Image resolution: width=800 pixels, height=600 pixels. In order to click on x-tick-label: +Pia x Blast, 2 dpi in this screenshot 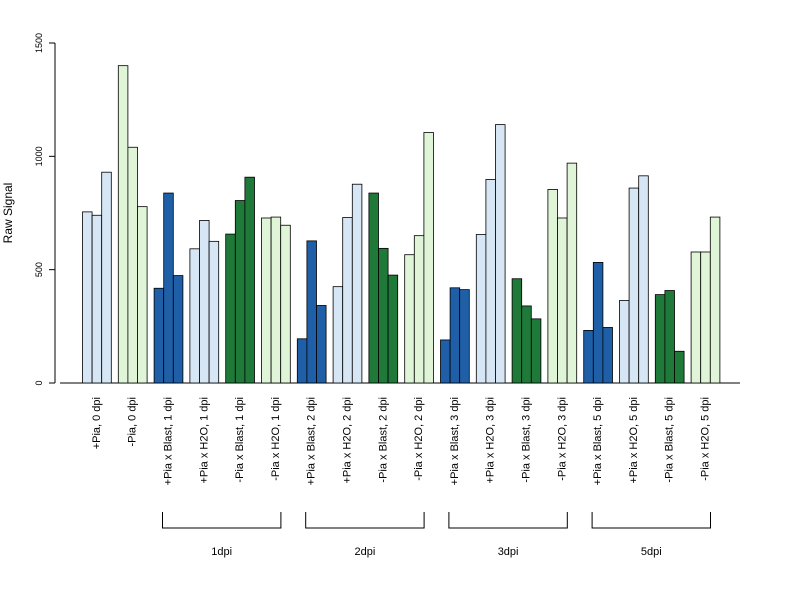, I will do `click(312, 441)`.